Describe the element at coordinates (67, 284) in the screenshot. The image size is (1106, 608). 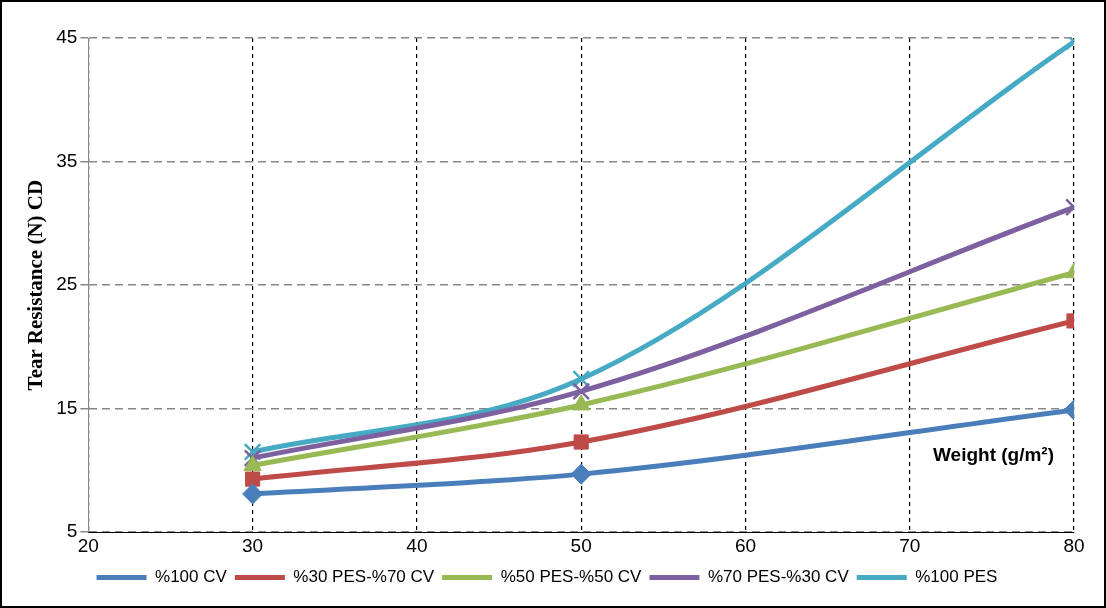
I see `y-tick-label: 25` at that location.